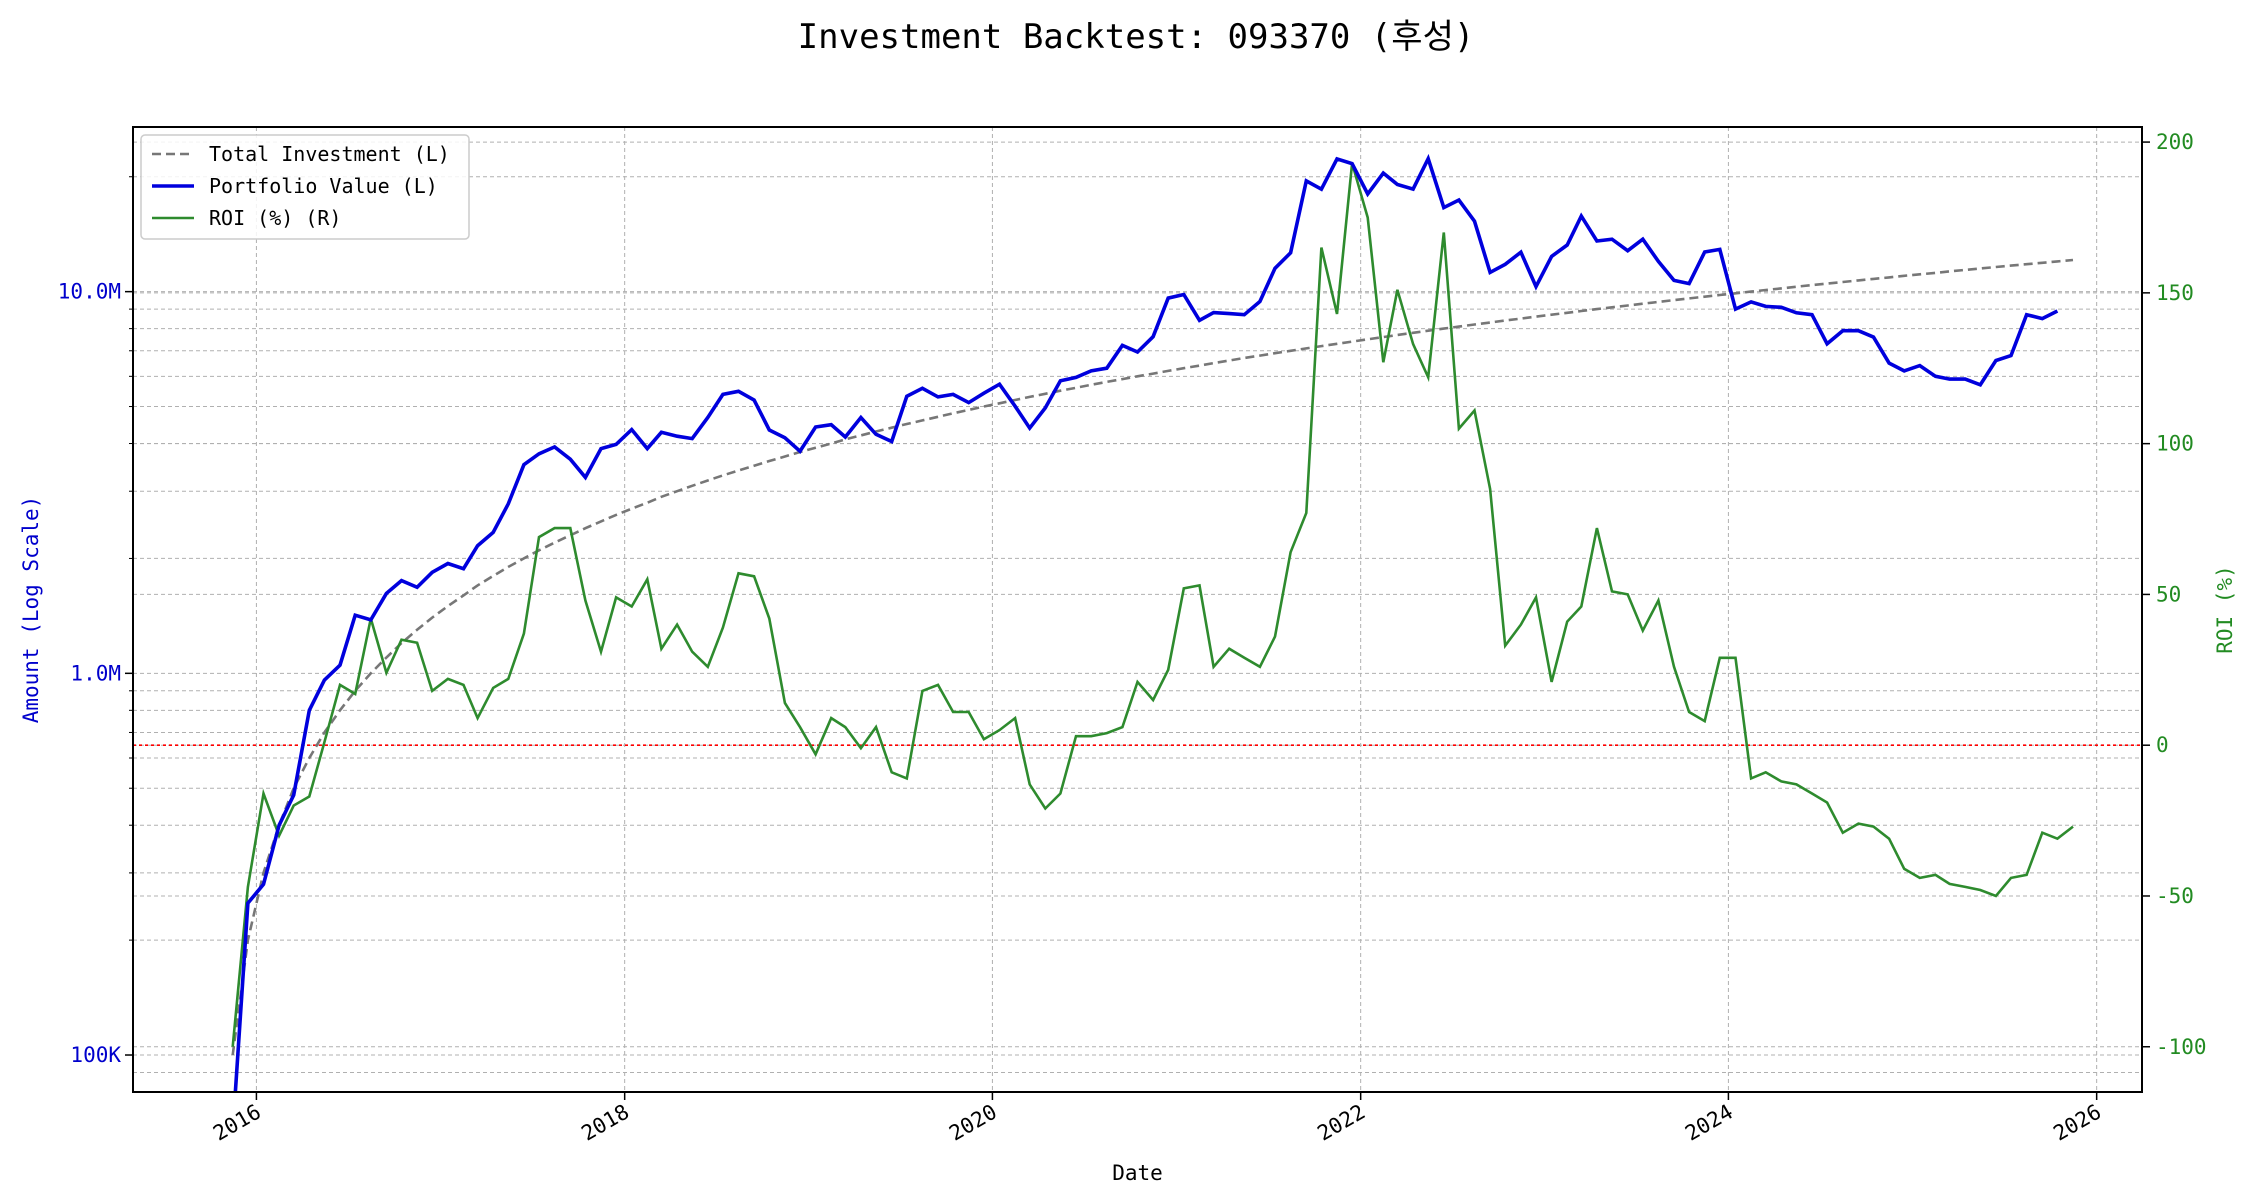 This screenshot has height=1200, width=2250. I want to click on x-tick-label: 2016, so click(237, 1123).